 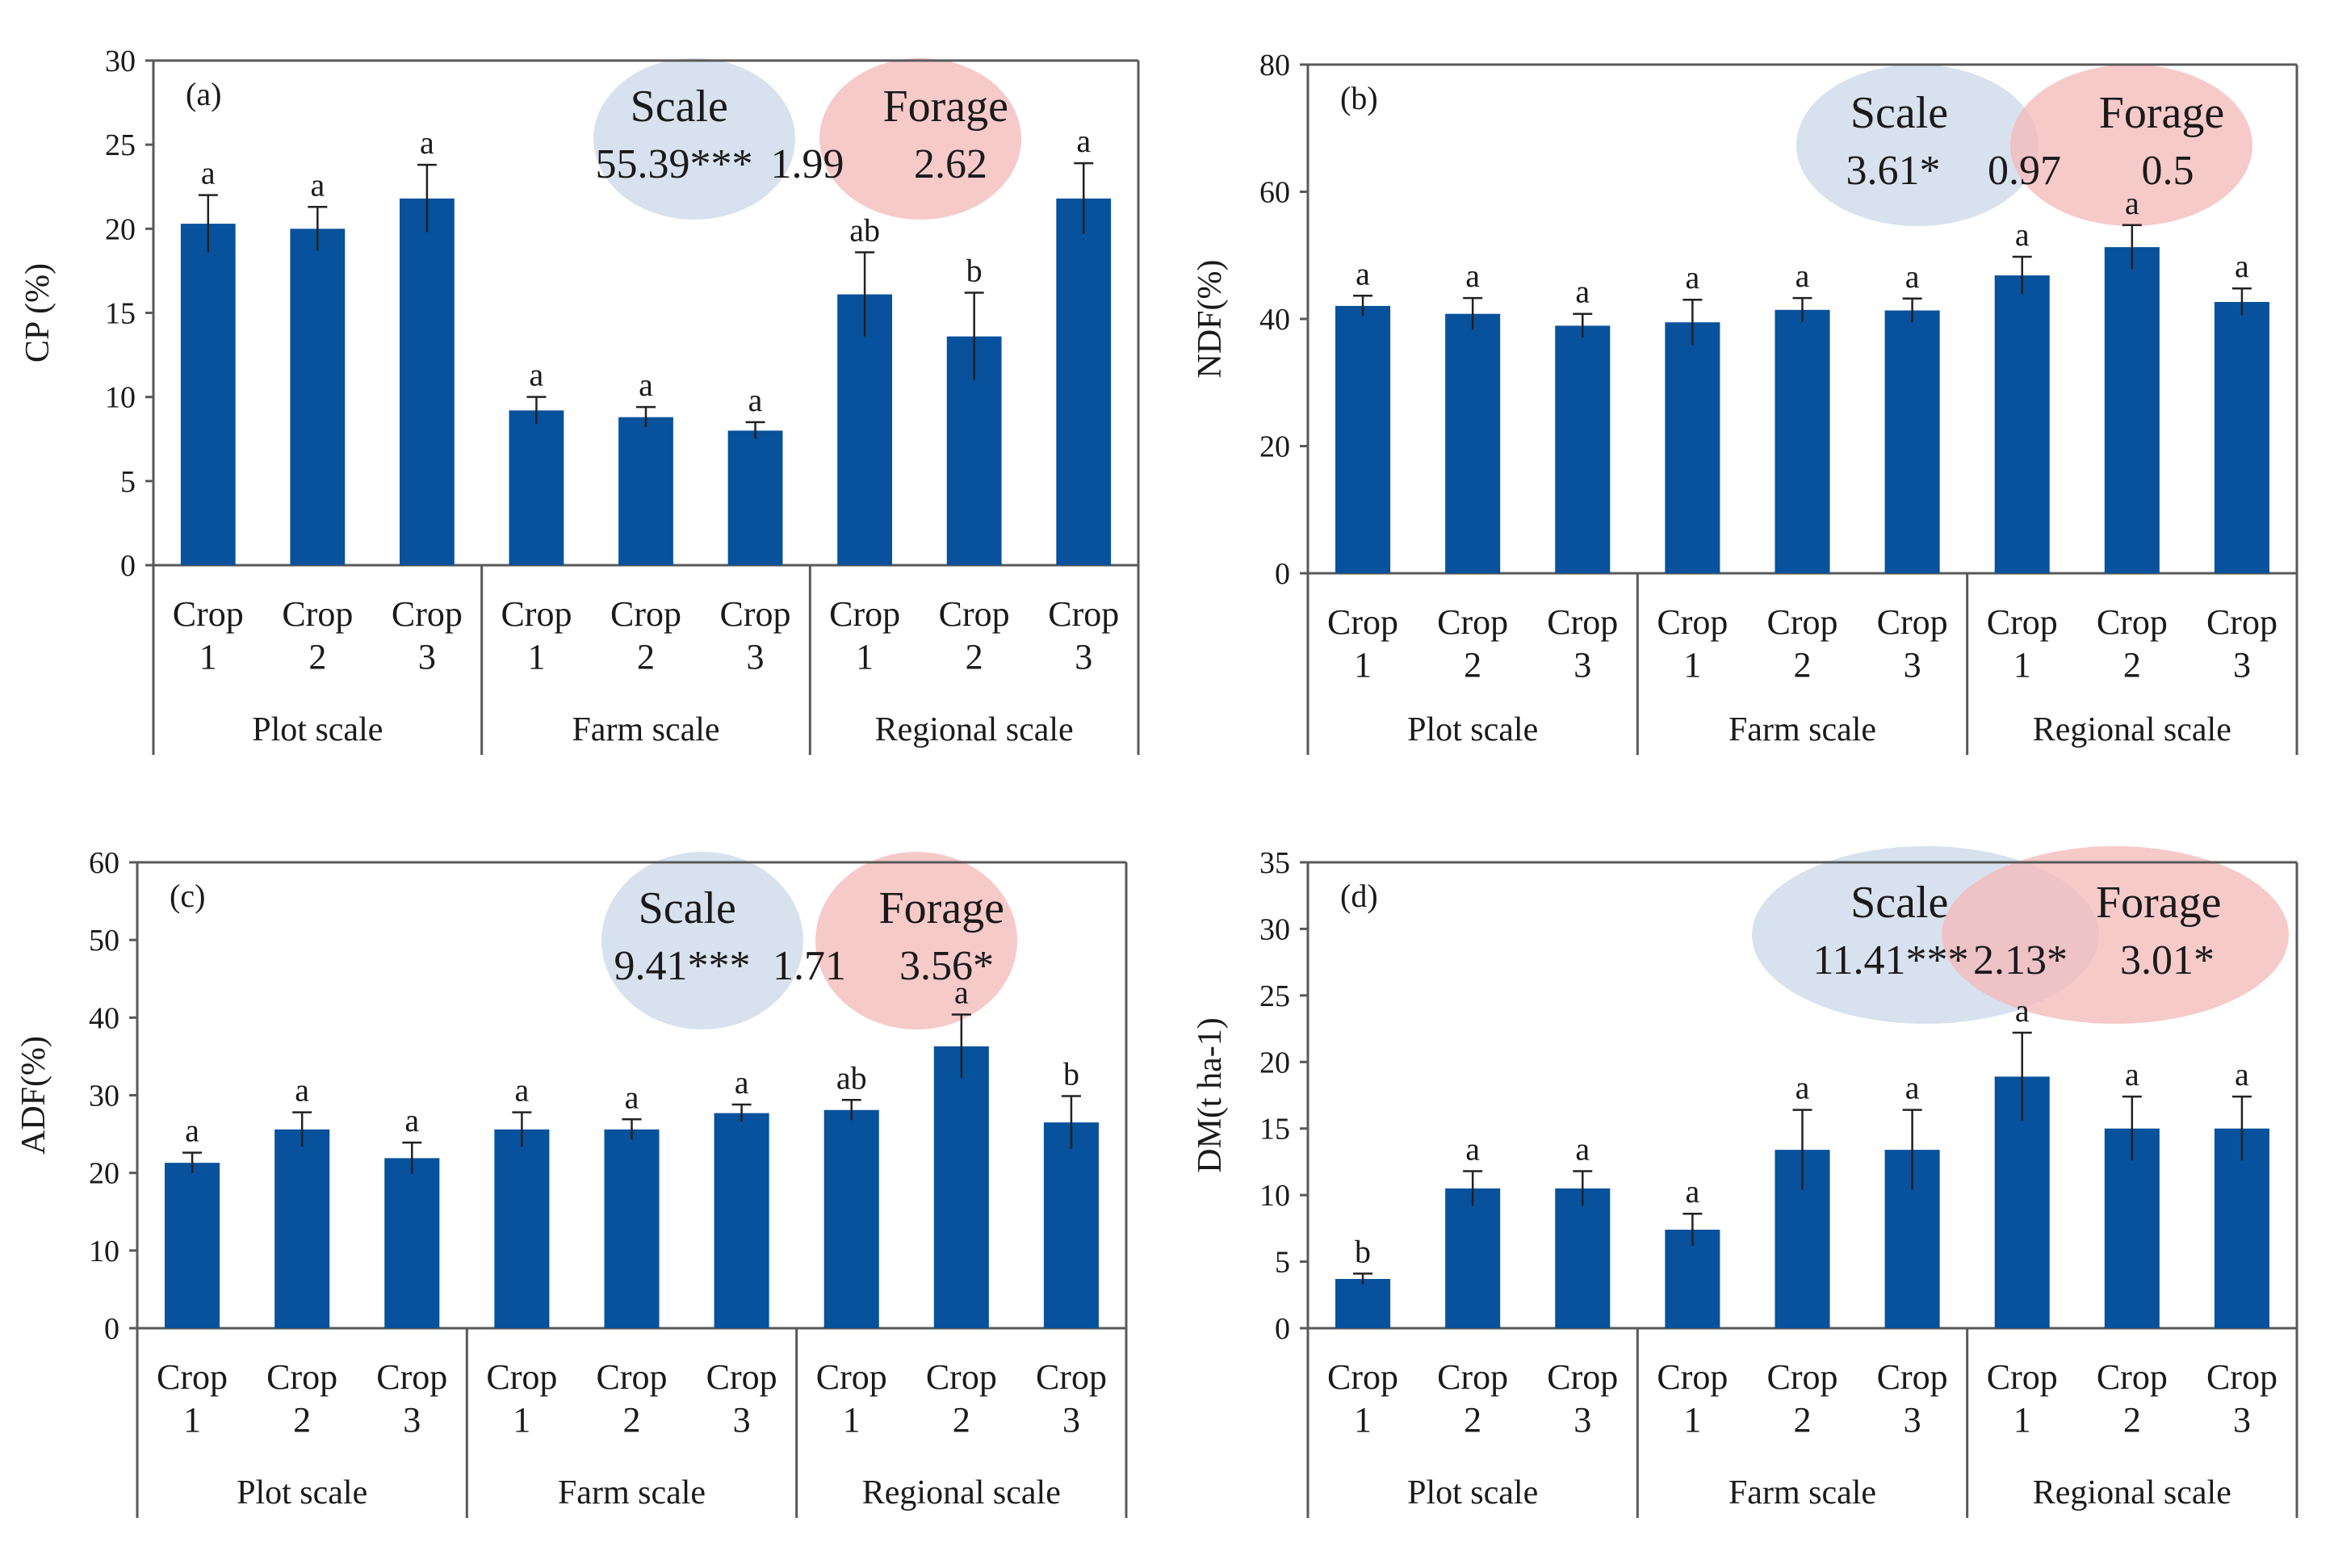 What do you see at coordinates (1274, 193) in the screenshot?
I see `y-tick-label: 60` at bounding box center [1274, 193].